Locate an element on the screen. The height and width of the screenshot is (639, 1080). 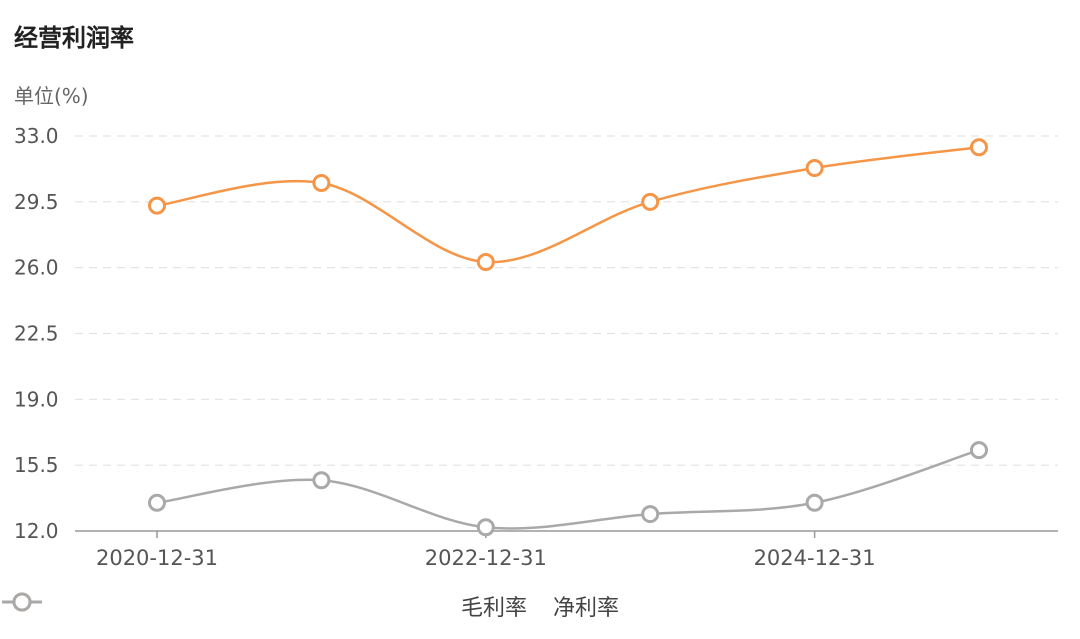
legend-item-net: 净利率 is located at coordinates (311, 606).